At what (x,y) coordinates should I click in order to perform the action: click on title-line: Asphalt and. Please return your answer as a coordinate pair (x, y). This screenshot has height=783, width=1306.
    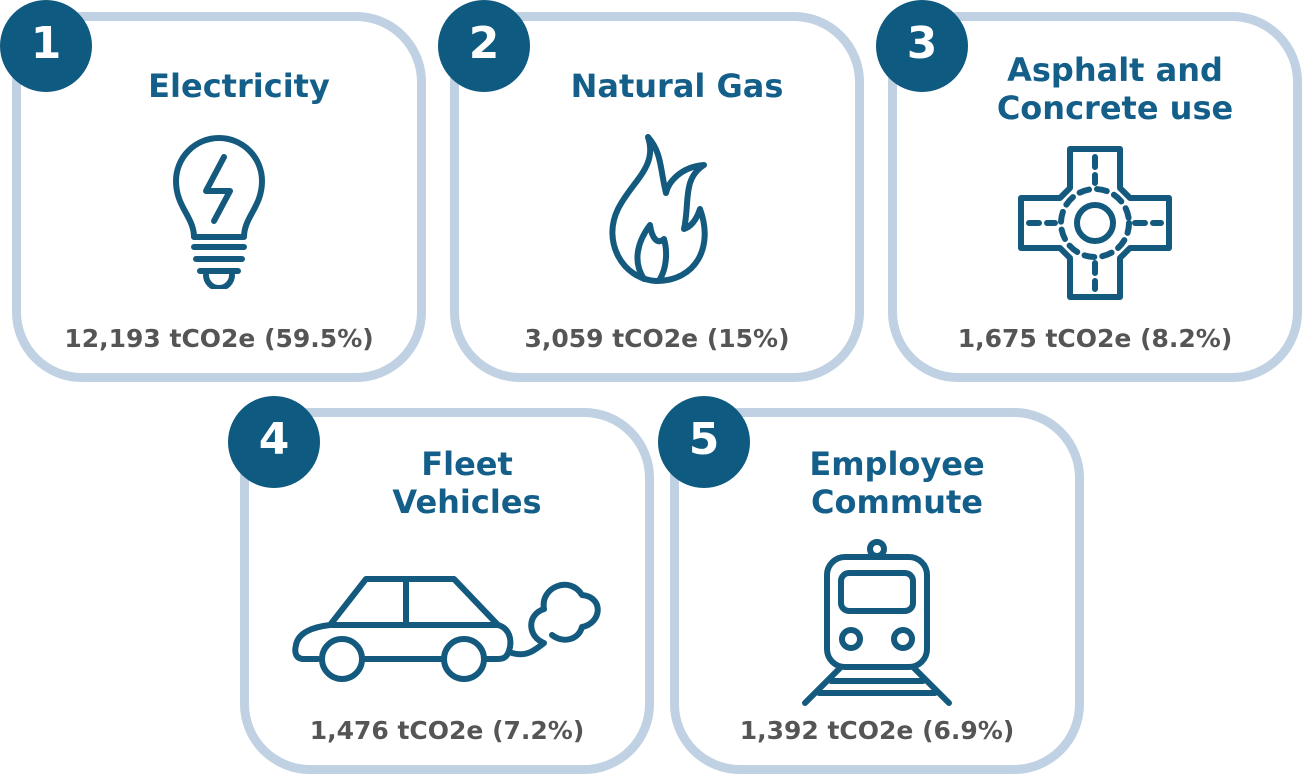
    Looking at the image, I should click on (1115, 70).